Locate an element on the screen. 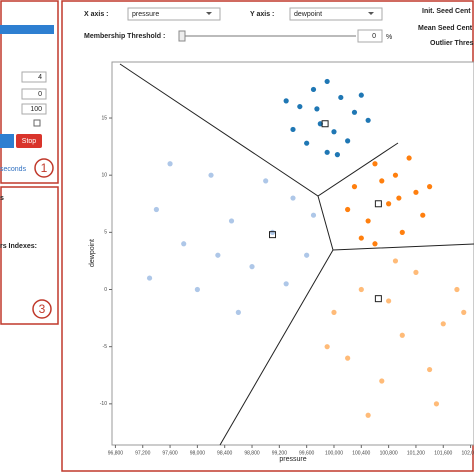 The width and height of the screenshot is (474, 474). slider-handle is located at coordinates (182, 36).